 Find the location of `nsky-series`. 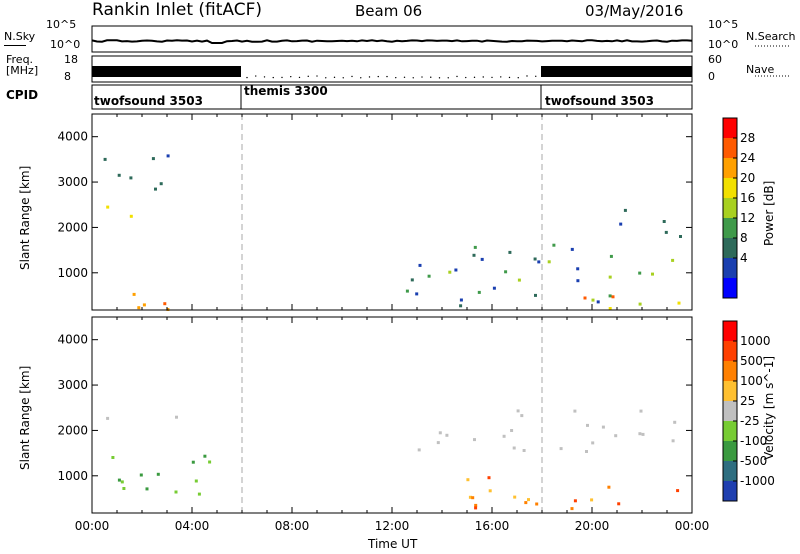

nsky-series is located at coordinates (392, 41).